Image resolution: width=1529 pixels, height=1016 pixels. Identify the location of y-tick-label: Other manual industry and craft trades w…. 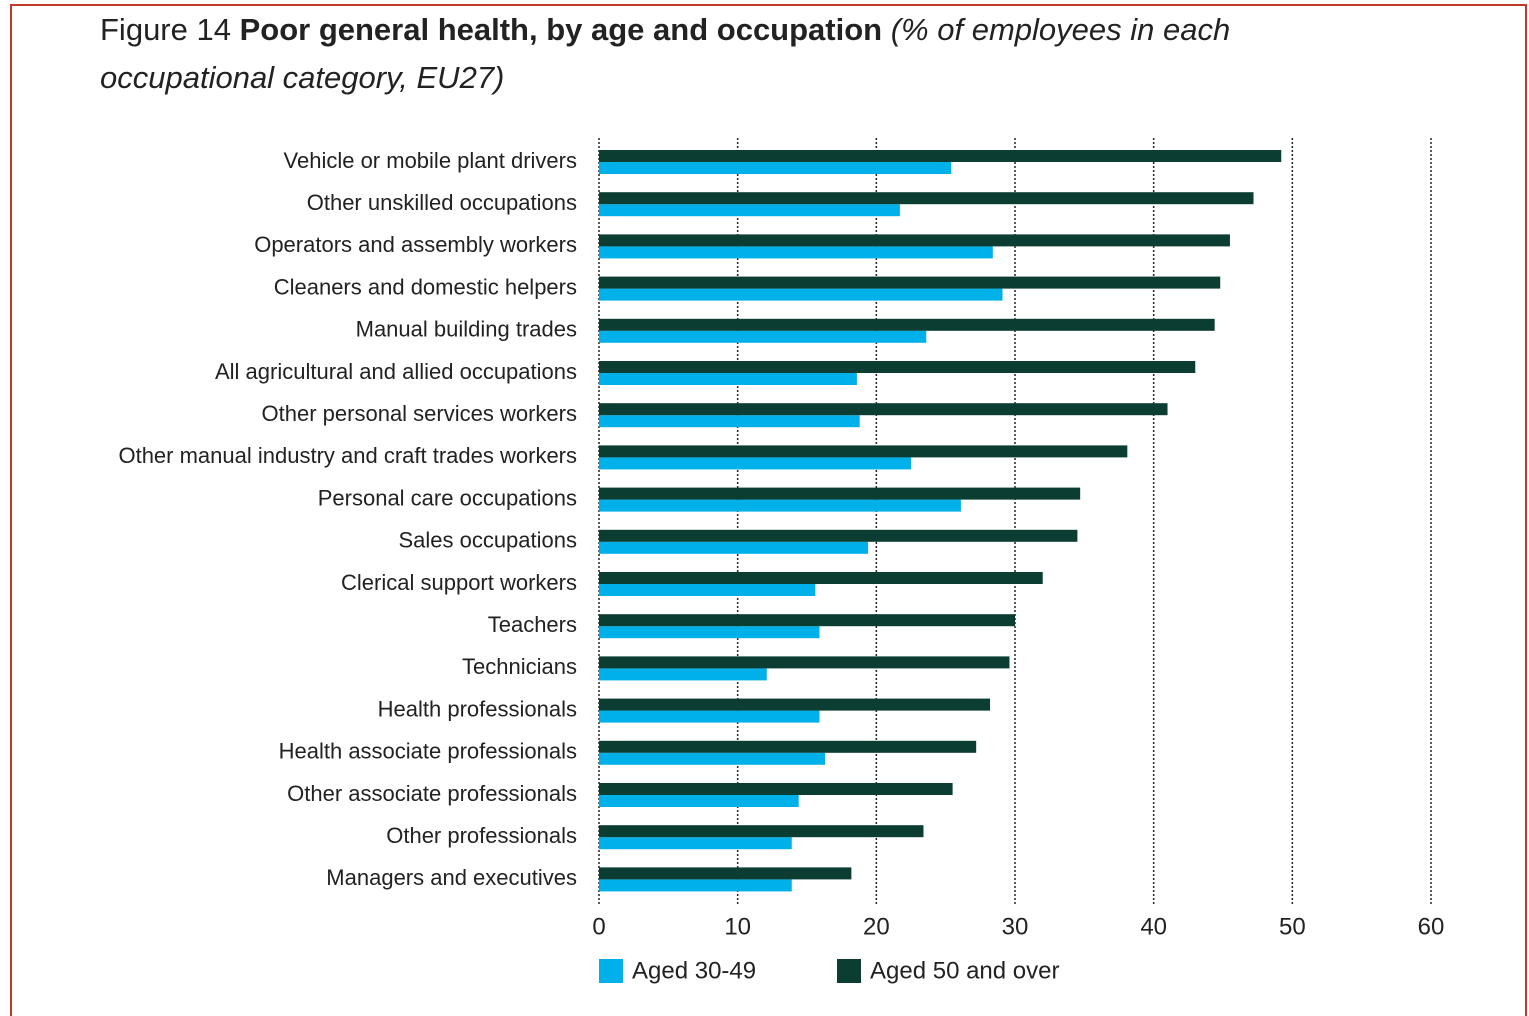
(347, 455).